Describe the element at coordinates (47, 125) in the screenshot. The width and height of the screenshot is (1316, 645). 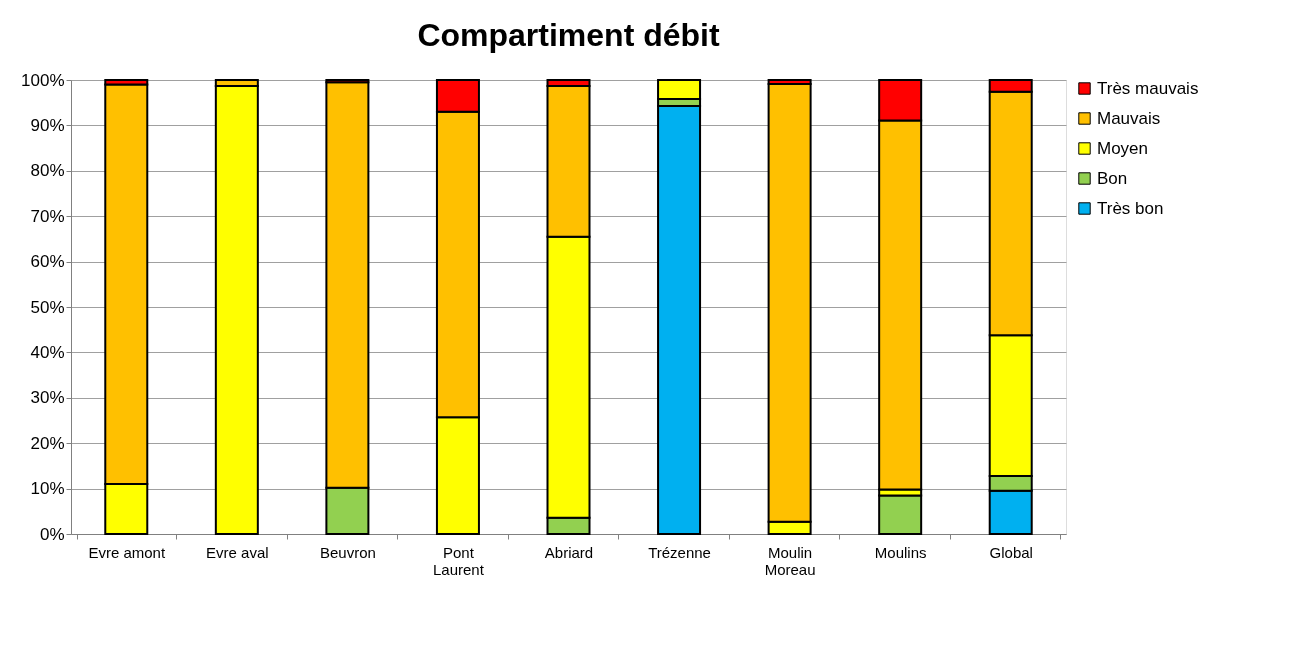
I see `y-tick-label: 90%` at that location.